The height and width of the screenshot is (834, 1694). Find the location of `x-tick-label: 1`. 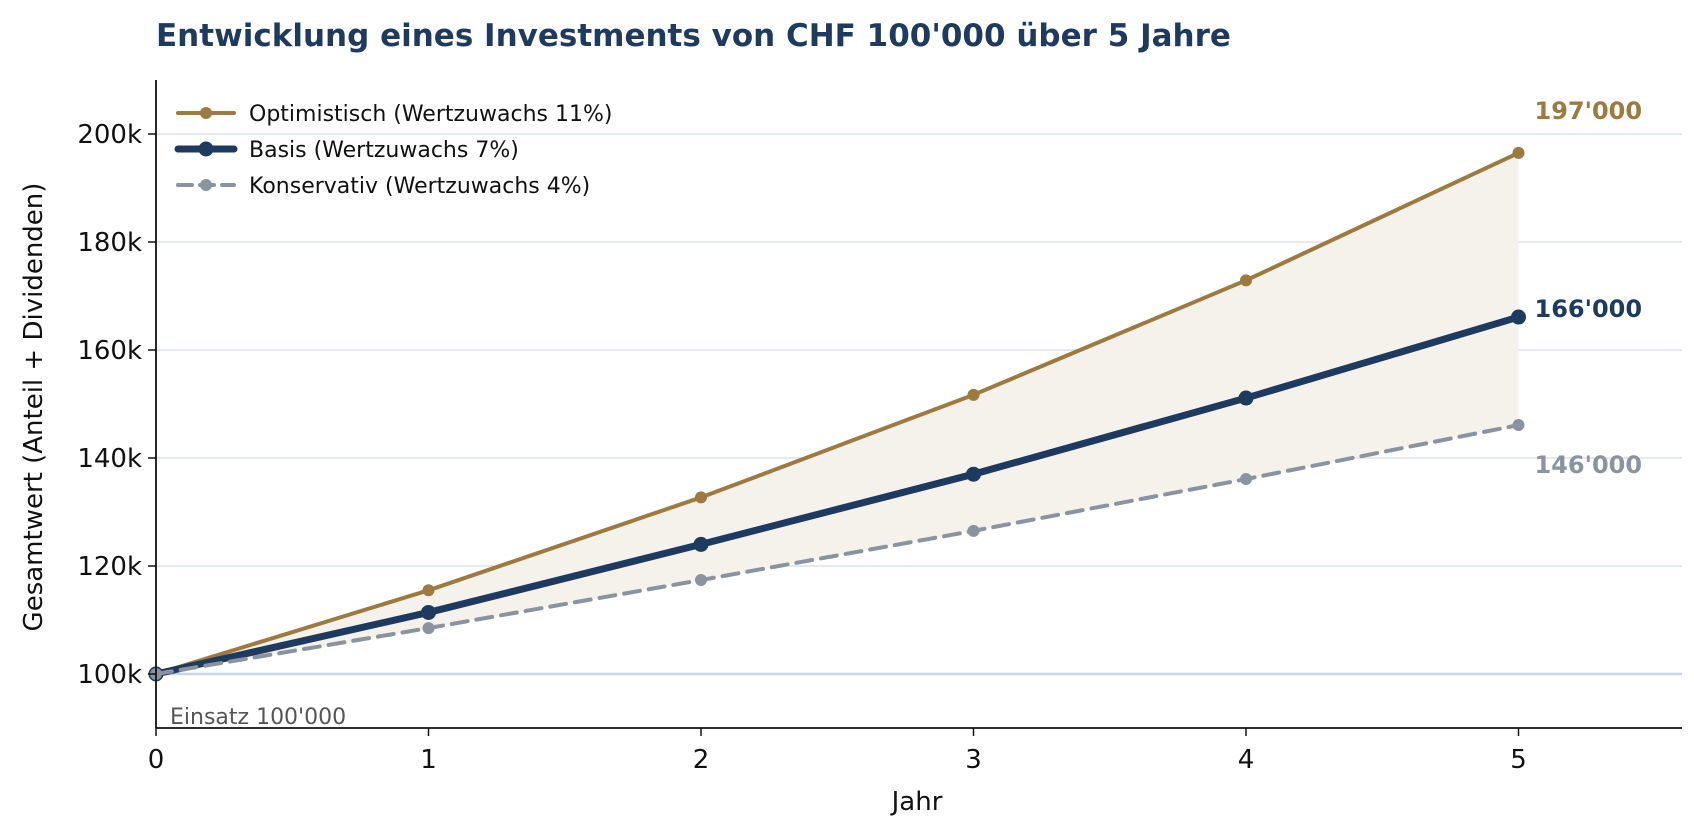

x-tick-label: 1 is located at coordinates (428, 760).